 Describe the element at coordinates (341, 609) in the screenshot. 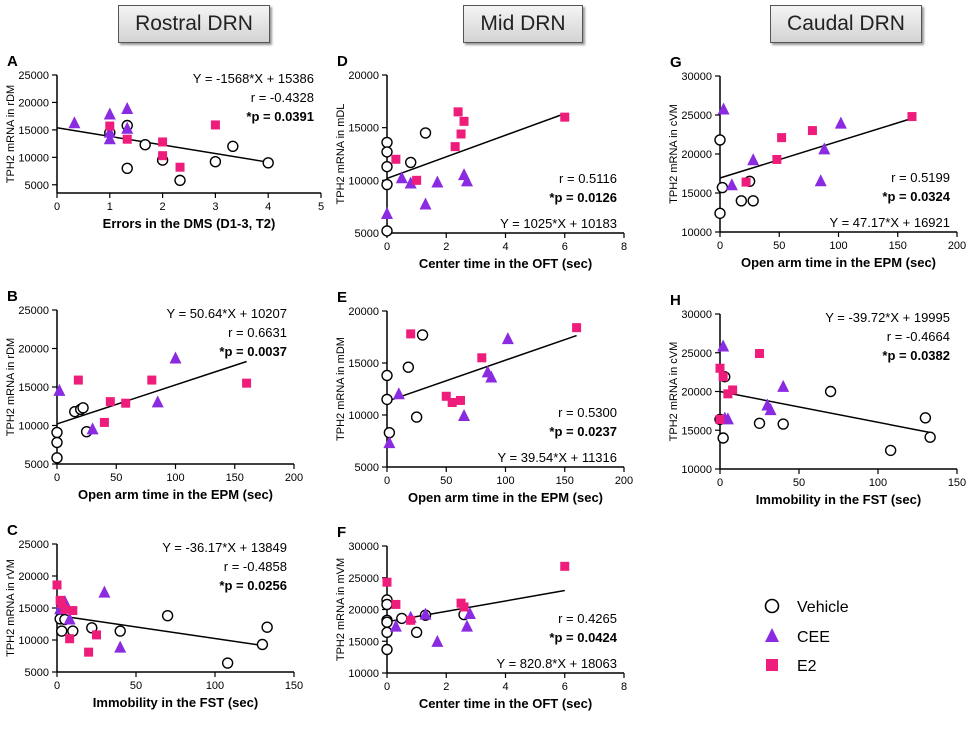

I see `y-axis-label: TPH2 mRNA in mVM` at that location.